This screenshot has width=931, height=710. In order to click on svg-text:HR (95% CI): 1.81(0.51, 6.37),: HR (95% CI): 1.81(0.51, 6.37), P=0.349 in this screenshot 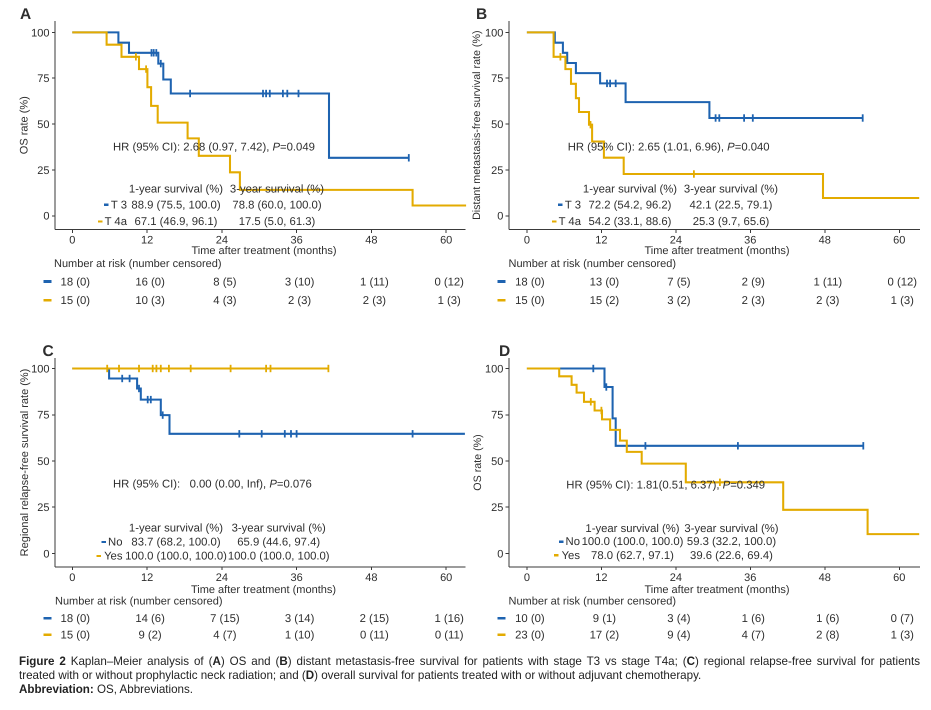, I will do `click(665, 486)`.